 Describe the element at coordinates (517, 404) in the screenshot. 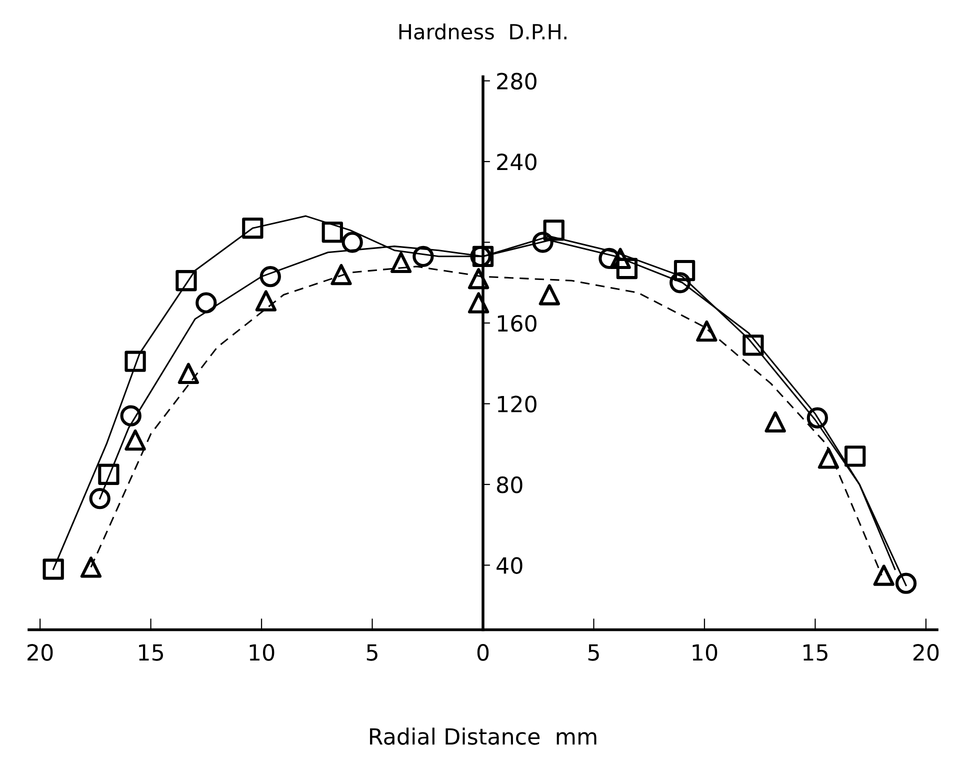

I see `y-tick-label: 120` at that location.